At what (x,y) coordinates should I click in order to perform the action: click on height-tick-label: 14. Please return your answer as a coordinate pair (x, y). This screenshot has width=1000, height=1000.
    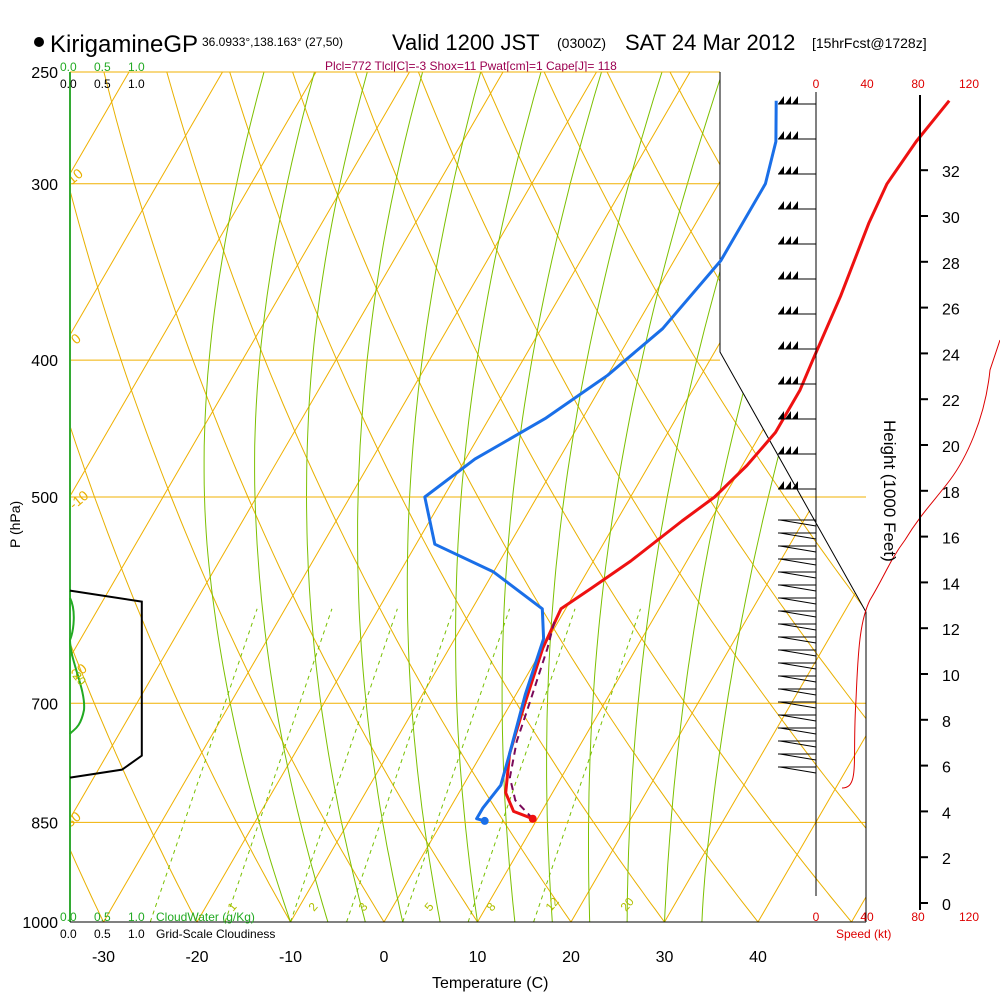
    Looking at the image, I should click on (951, 584).